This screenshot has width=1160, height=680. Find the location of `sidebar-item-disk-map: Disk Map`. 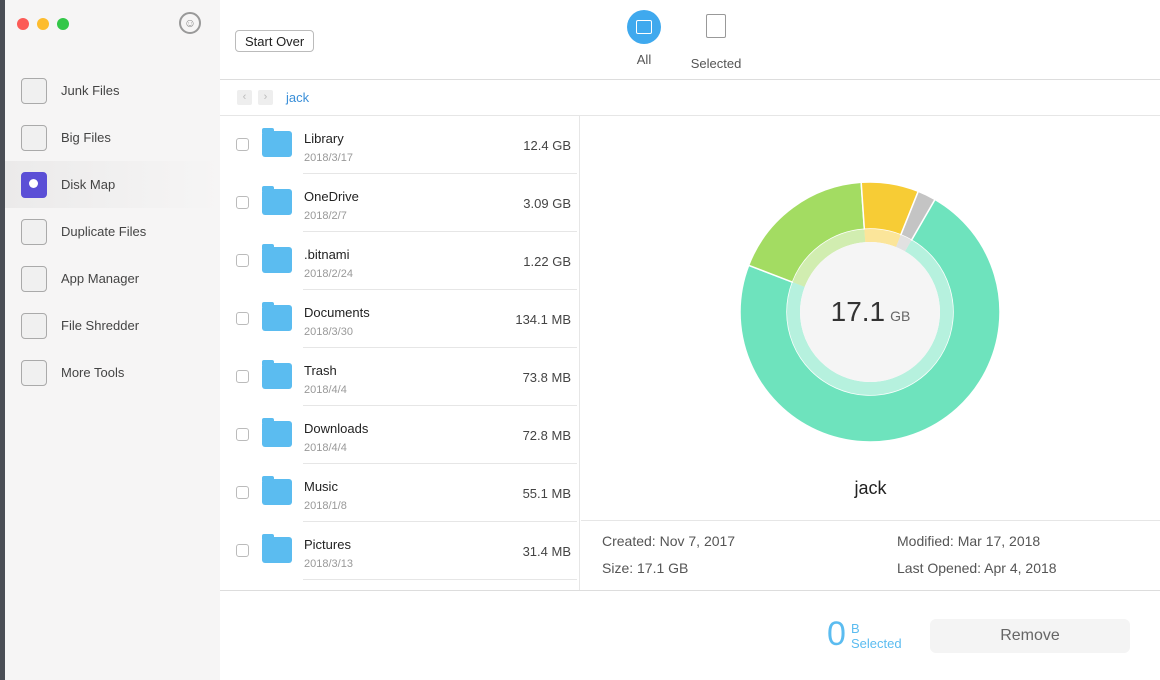

sidebar-item-disk-map: Disk Map is located at coordinates (112, 184).